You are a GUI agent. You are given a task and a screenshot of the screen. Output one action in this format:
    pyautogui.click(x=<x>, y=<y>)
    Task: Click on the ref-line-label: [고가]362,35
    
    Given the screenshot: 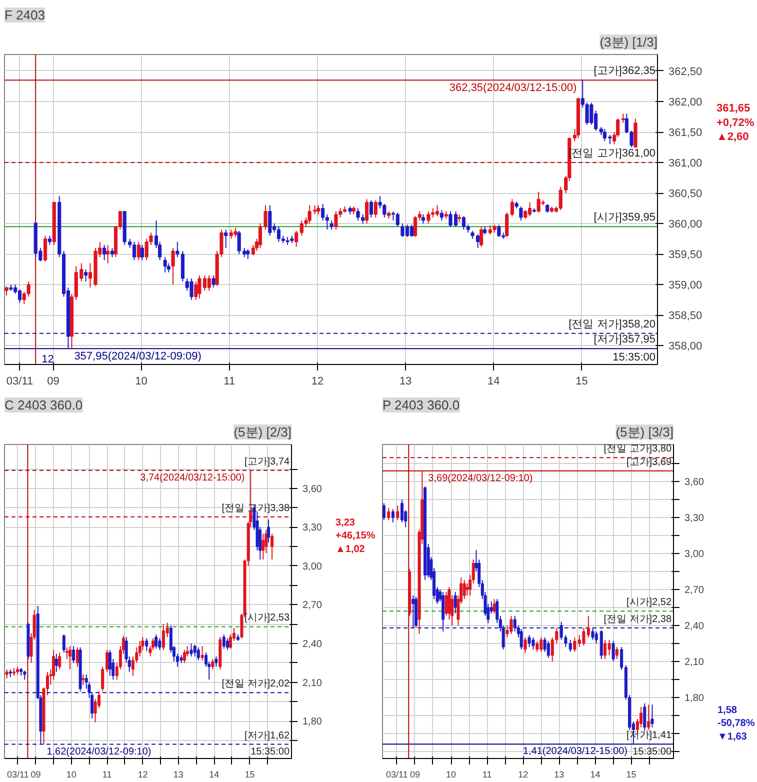 What is the action you would take?
    pyautogui.click(x=625, y=71)
    